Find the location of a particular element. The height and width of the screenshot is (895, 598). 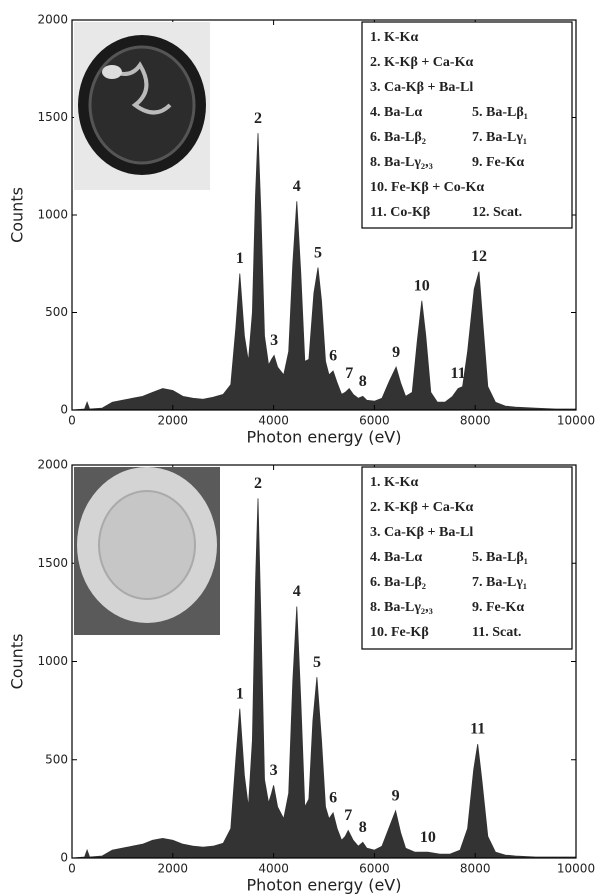

legend-entry: 12. Scat. is located at coordinates (497, 212).